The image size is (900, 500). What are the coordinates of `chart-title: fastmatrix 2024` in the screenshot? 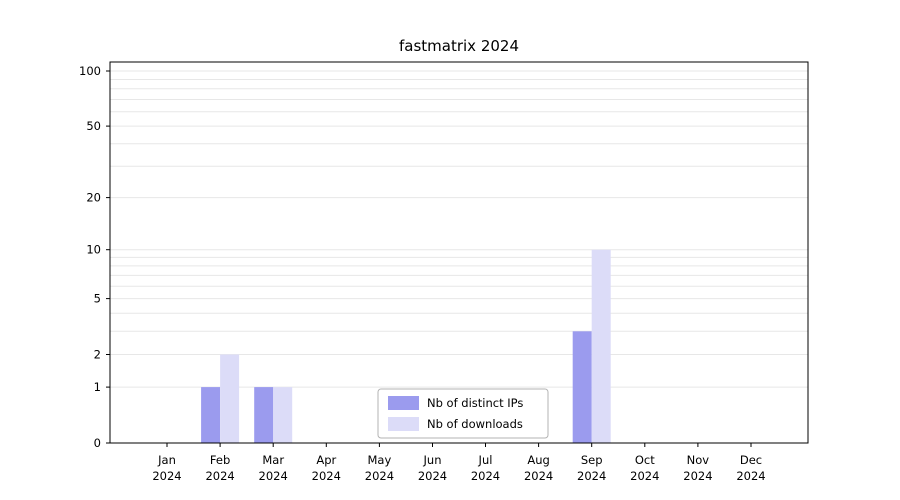 It's located at (459, 46).